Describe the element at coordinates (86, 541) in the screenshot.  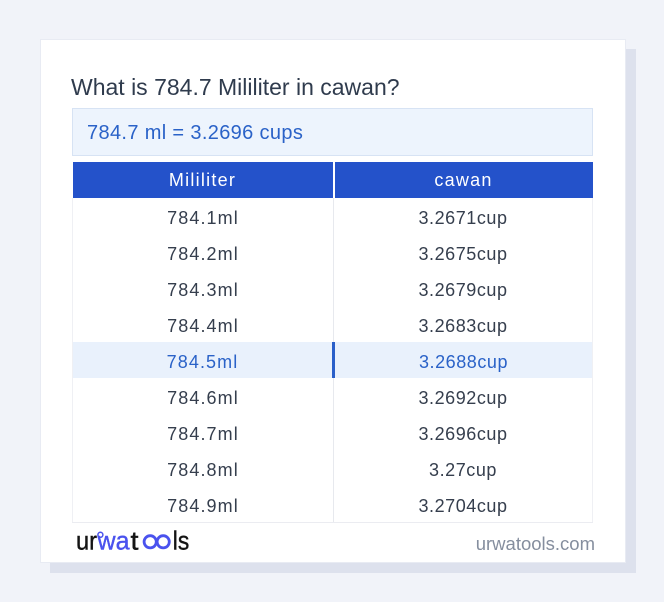
I see `svg-text: ur` at that location.